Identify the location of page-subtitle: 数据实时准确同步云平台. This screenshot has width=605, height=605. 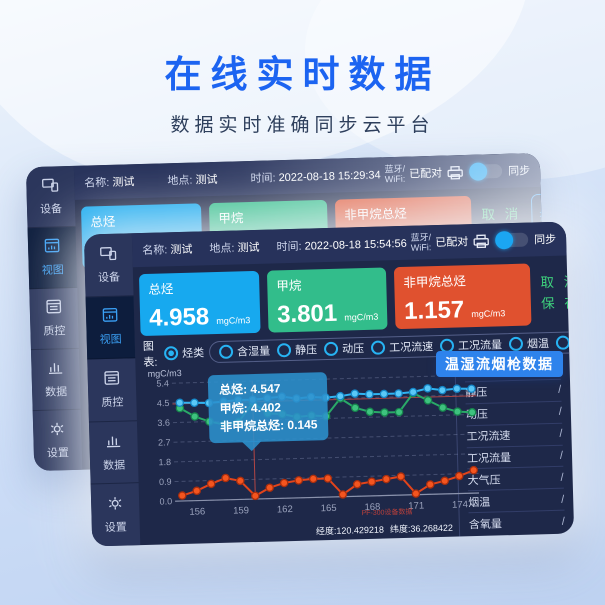
(302, 125).